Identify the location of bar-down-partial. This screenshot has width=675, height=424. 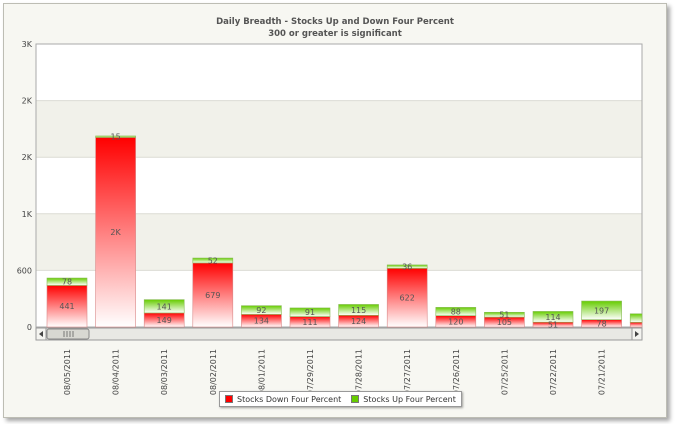
(636, 324).